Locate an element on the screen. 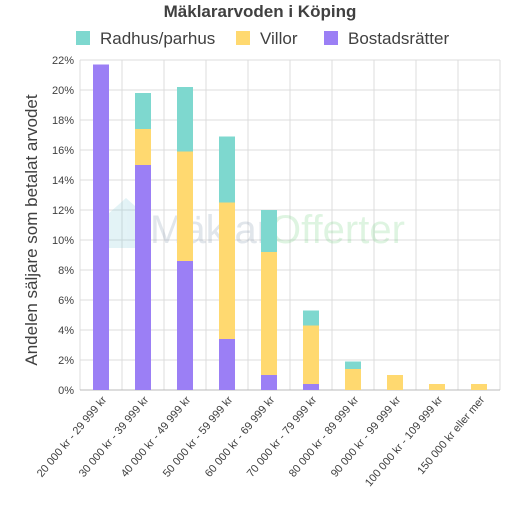 Image resolution: width=520 pixels, height=520 pixels. x-tick-label: 100 000 kr - 109 999 kr is located at coordinates (404, 441).